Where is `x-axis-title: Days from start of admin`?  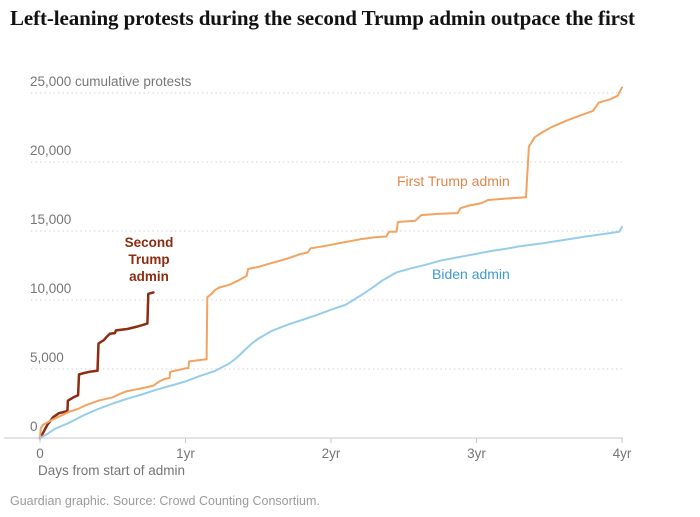
x-axis-title: Days from start of admin is located at coordinates (112, 470).